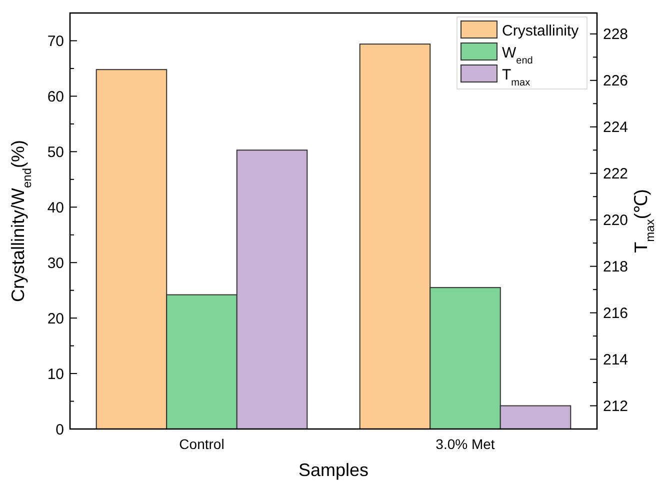 The height and width of the screenshot is (484, 659). I want to click on y2-tick-label: 220, so click(615, 221).